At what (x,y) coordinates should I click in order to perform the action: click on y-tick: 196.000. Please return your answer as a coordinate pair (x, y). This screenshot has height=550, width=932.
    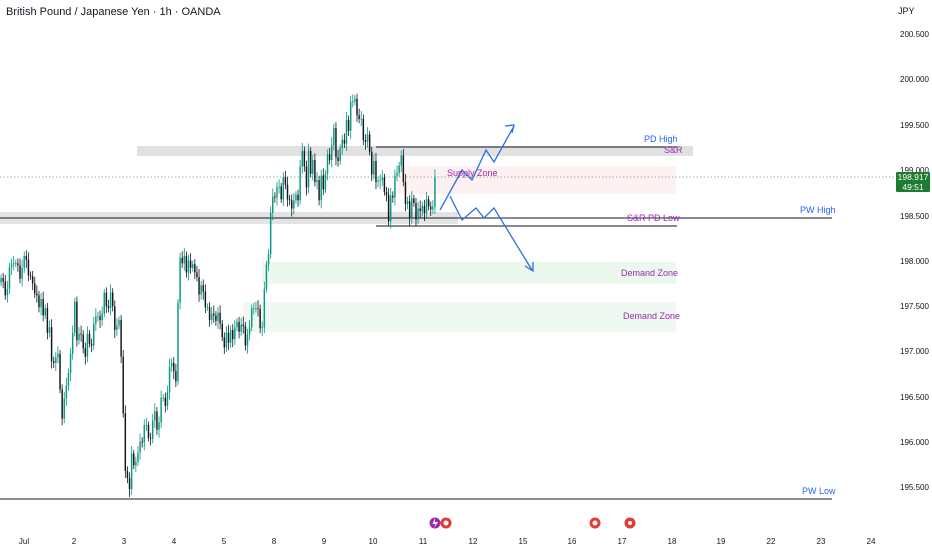
    Looking at the image, I should click on (914, 442).